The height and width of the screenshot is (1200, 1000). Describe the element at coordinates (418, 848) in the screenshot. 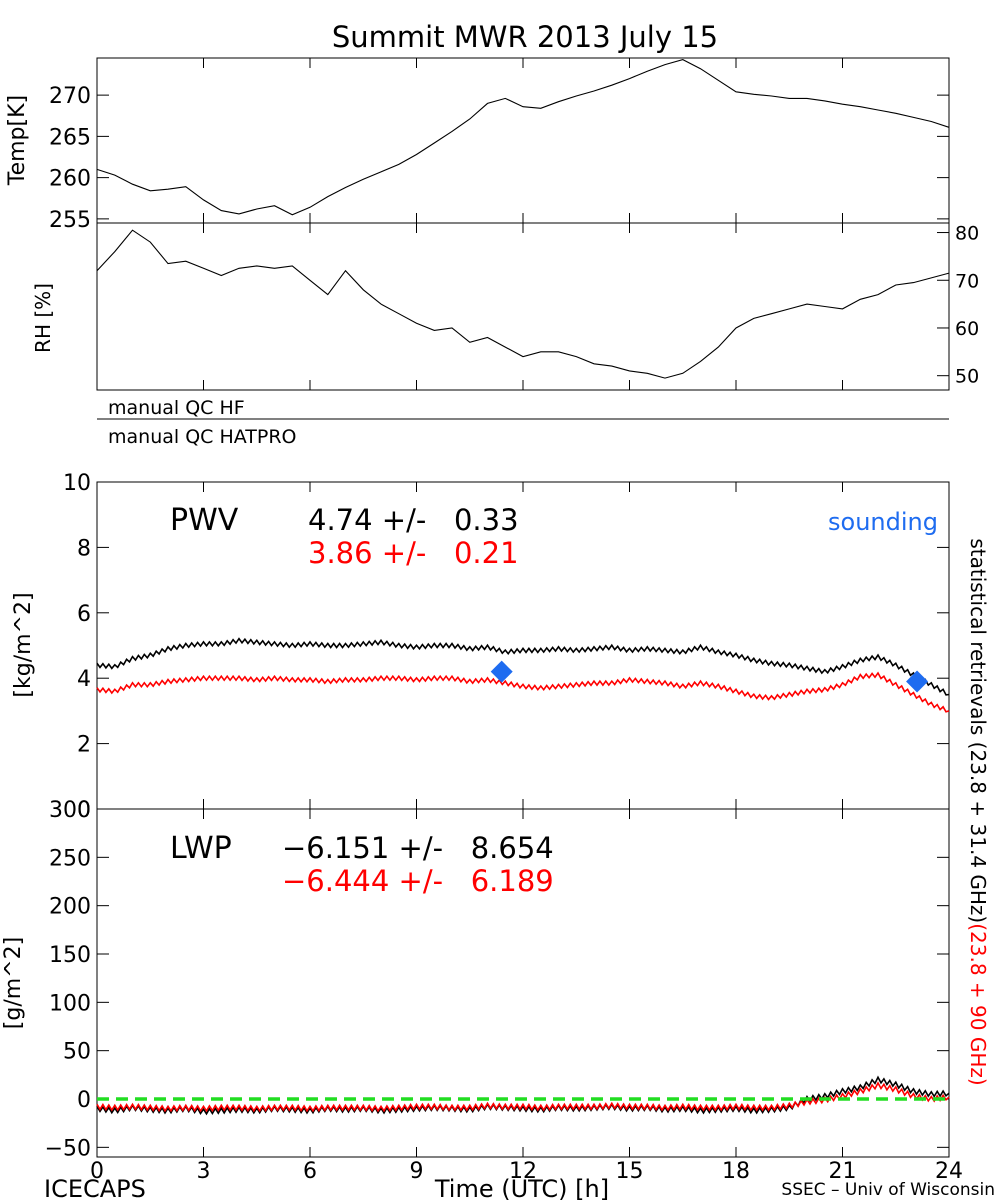

I see `lwp-stats-black: −6.151 +/- 8.654` at that location.